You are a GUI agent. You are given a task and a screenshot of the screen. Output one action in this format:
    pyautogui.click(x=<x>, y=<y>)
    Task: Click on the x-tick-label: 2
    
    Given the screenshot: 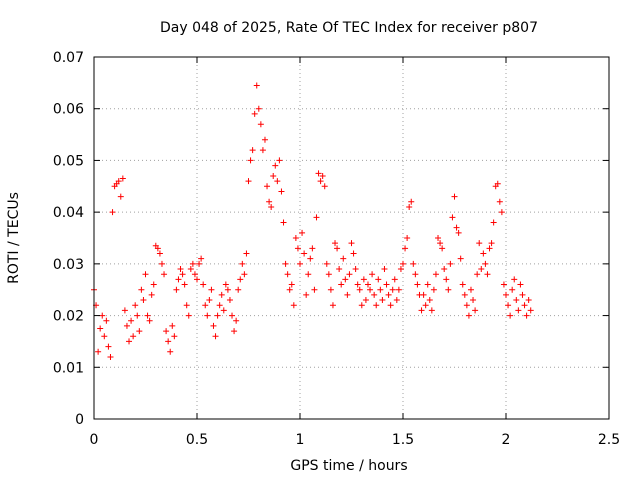 What is the action you would take?
    pyautogui.click(x=506, y=440)
    